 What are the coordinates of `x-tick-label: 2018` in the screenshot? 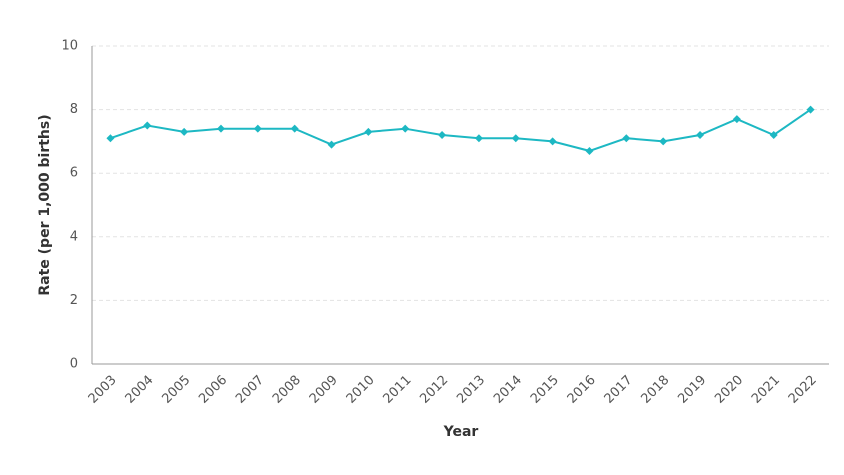 It's located at (655, 390).